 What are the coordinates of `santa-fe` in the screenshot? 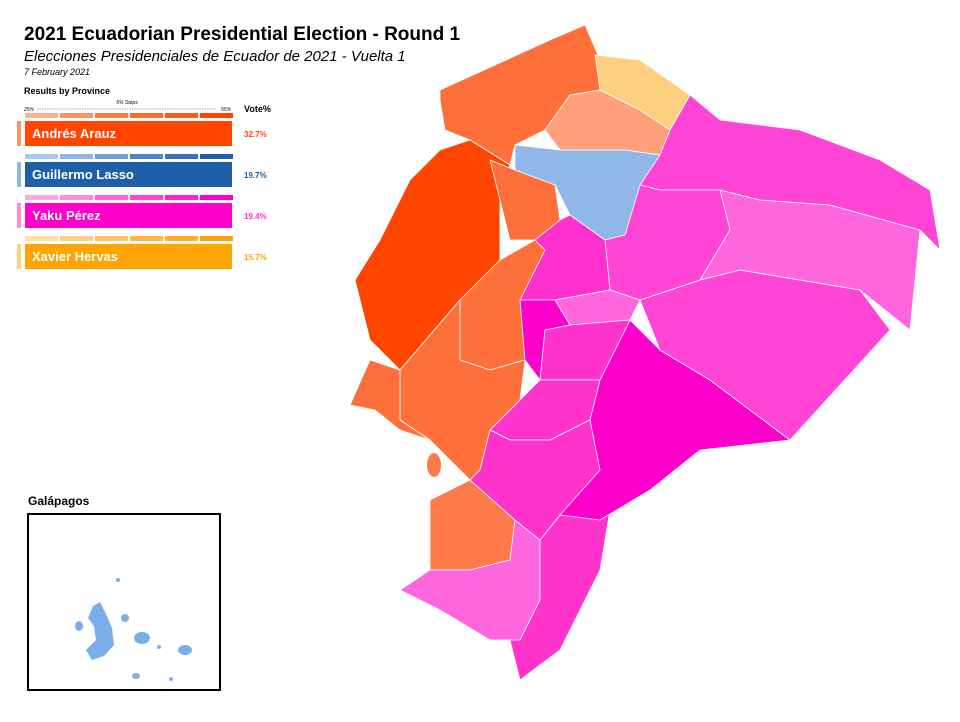 It's located at (159, 647).